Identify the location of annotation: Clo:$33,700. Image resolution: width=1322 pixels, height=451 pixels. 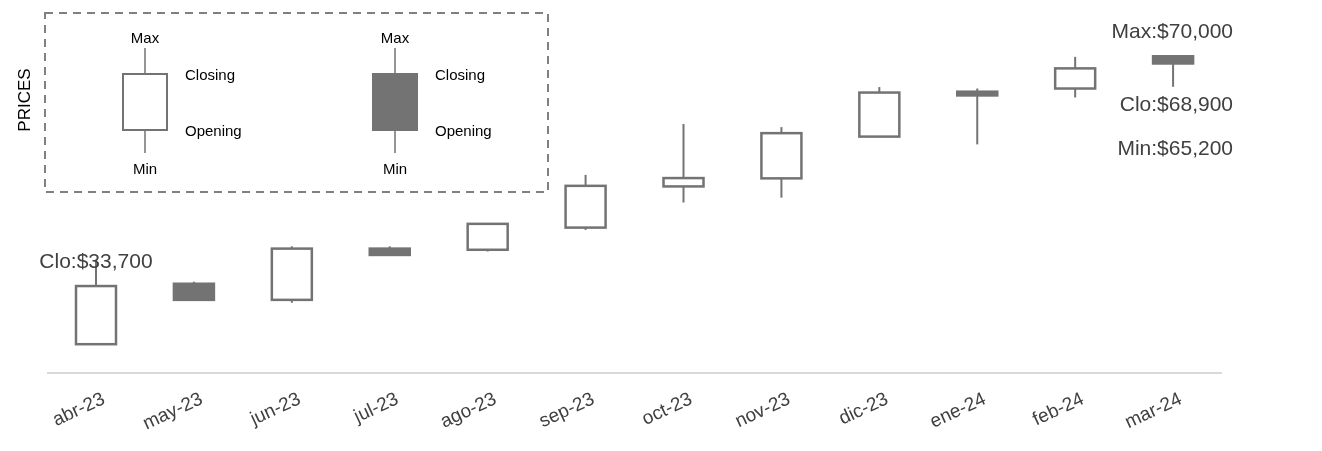
(96, 261).